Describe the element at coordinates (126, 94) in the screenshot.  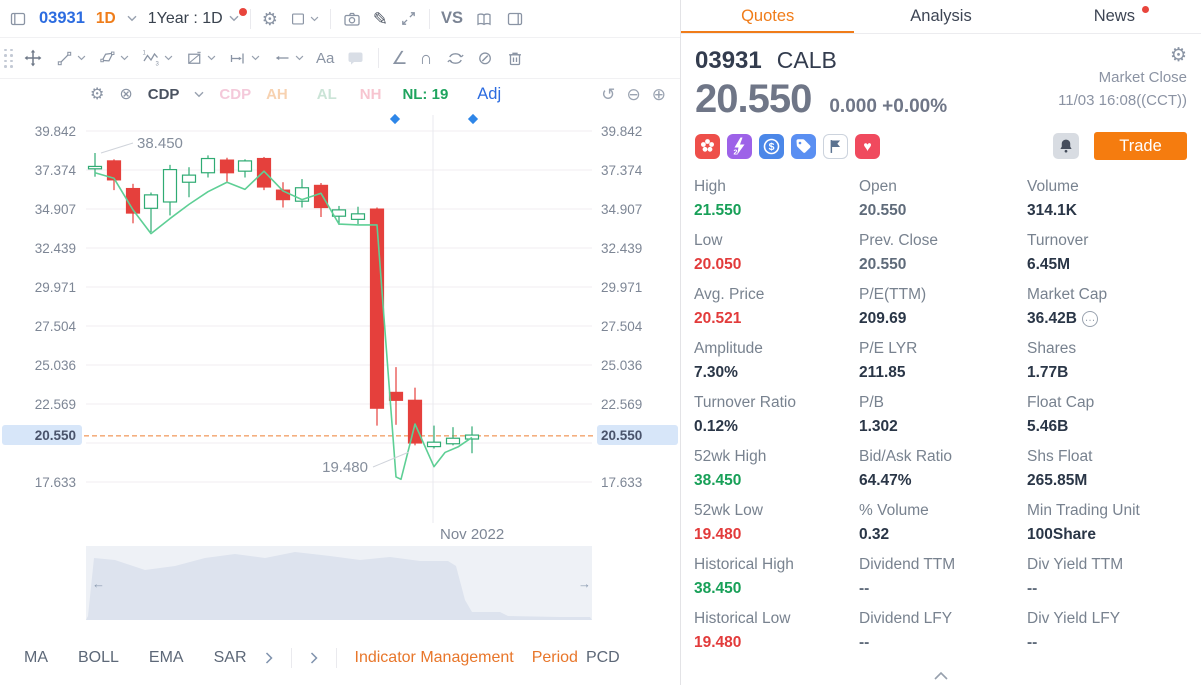
I see `indicator-close-icon: ⊗` at that location.